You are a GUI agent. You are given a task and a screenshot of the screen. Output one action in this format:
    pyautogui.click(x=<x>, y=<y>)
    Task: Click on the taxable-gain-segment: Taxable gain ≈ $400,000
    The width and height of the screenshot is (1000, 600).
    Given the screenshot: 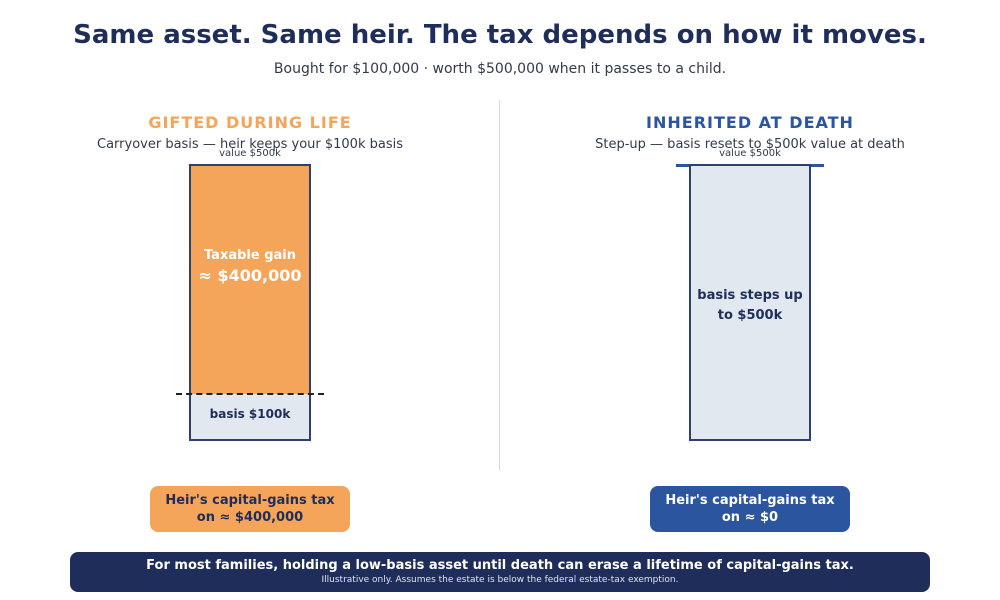 What is the action you would take?
    pyautogui.click(x=250, y=280)
    